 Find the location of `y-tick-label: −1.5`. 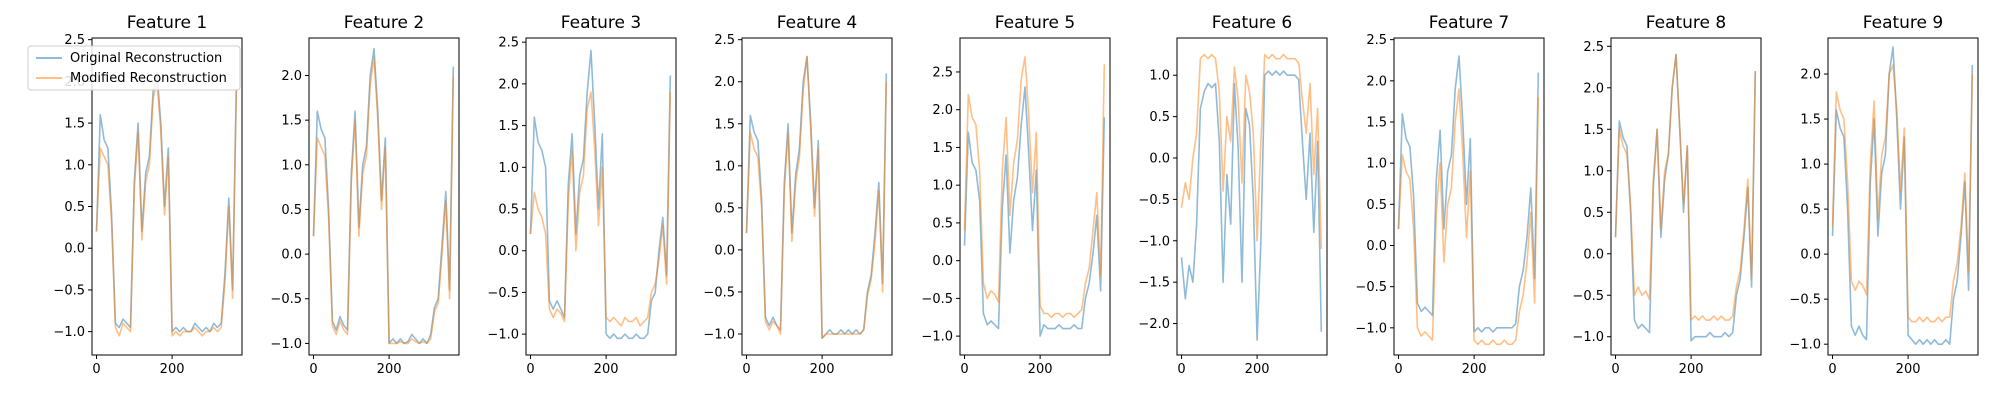

y-tick-label: −1.5 is located at coordinates (1154, 283).